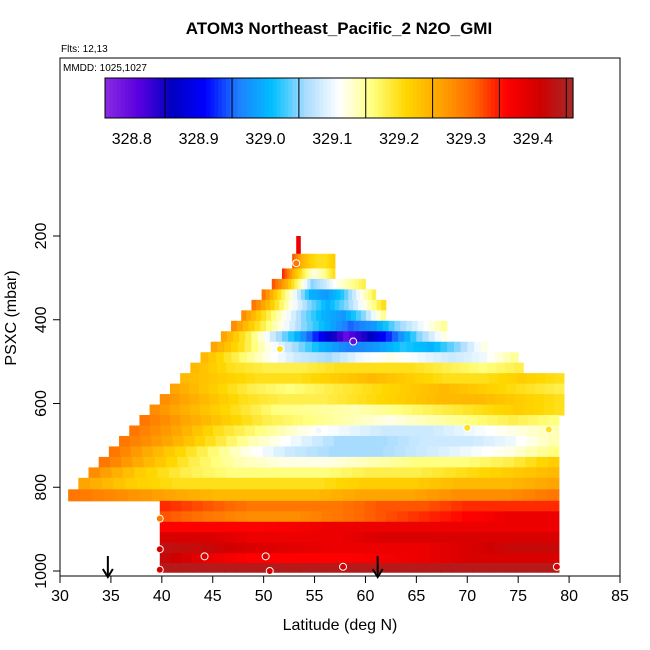 The height and width of the screenshot is (650, 650). I want to click on colorbar: 328.8 328.9 329.0 329.1 329.2 329.3 329.4, so click(339, 112).